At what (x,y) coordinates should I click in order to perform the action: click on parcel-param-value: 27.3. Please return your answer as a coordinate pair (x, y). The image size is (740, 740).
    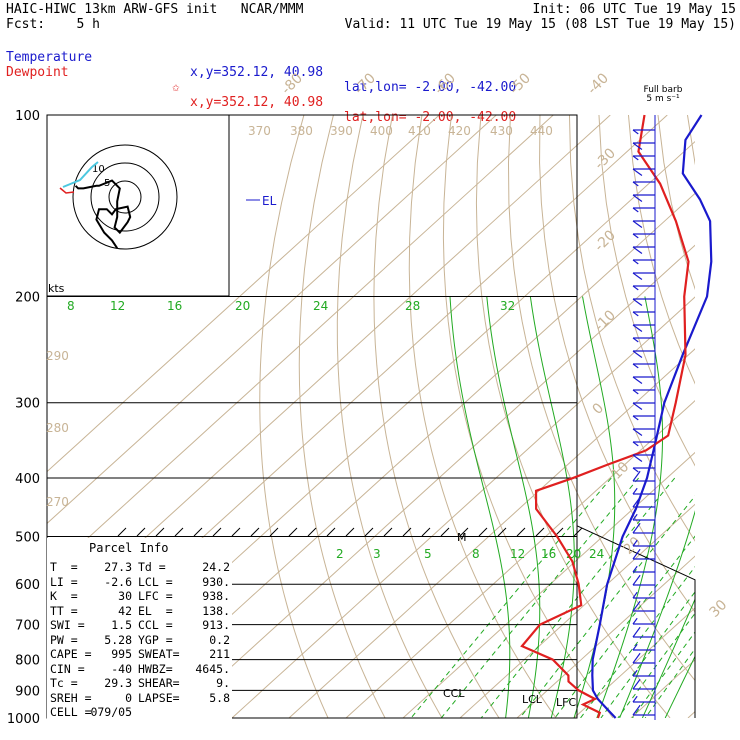
    Looking at the image, I should click on (118, 567).